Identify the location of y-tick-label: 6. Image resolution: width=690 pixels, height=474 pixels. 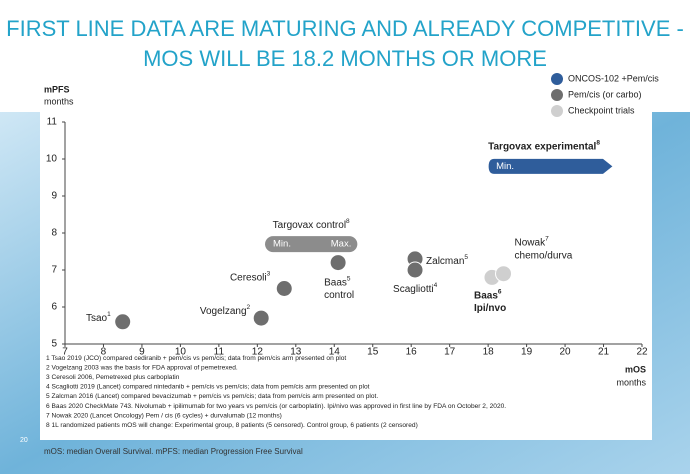
(54, 307).